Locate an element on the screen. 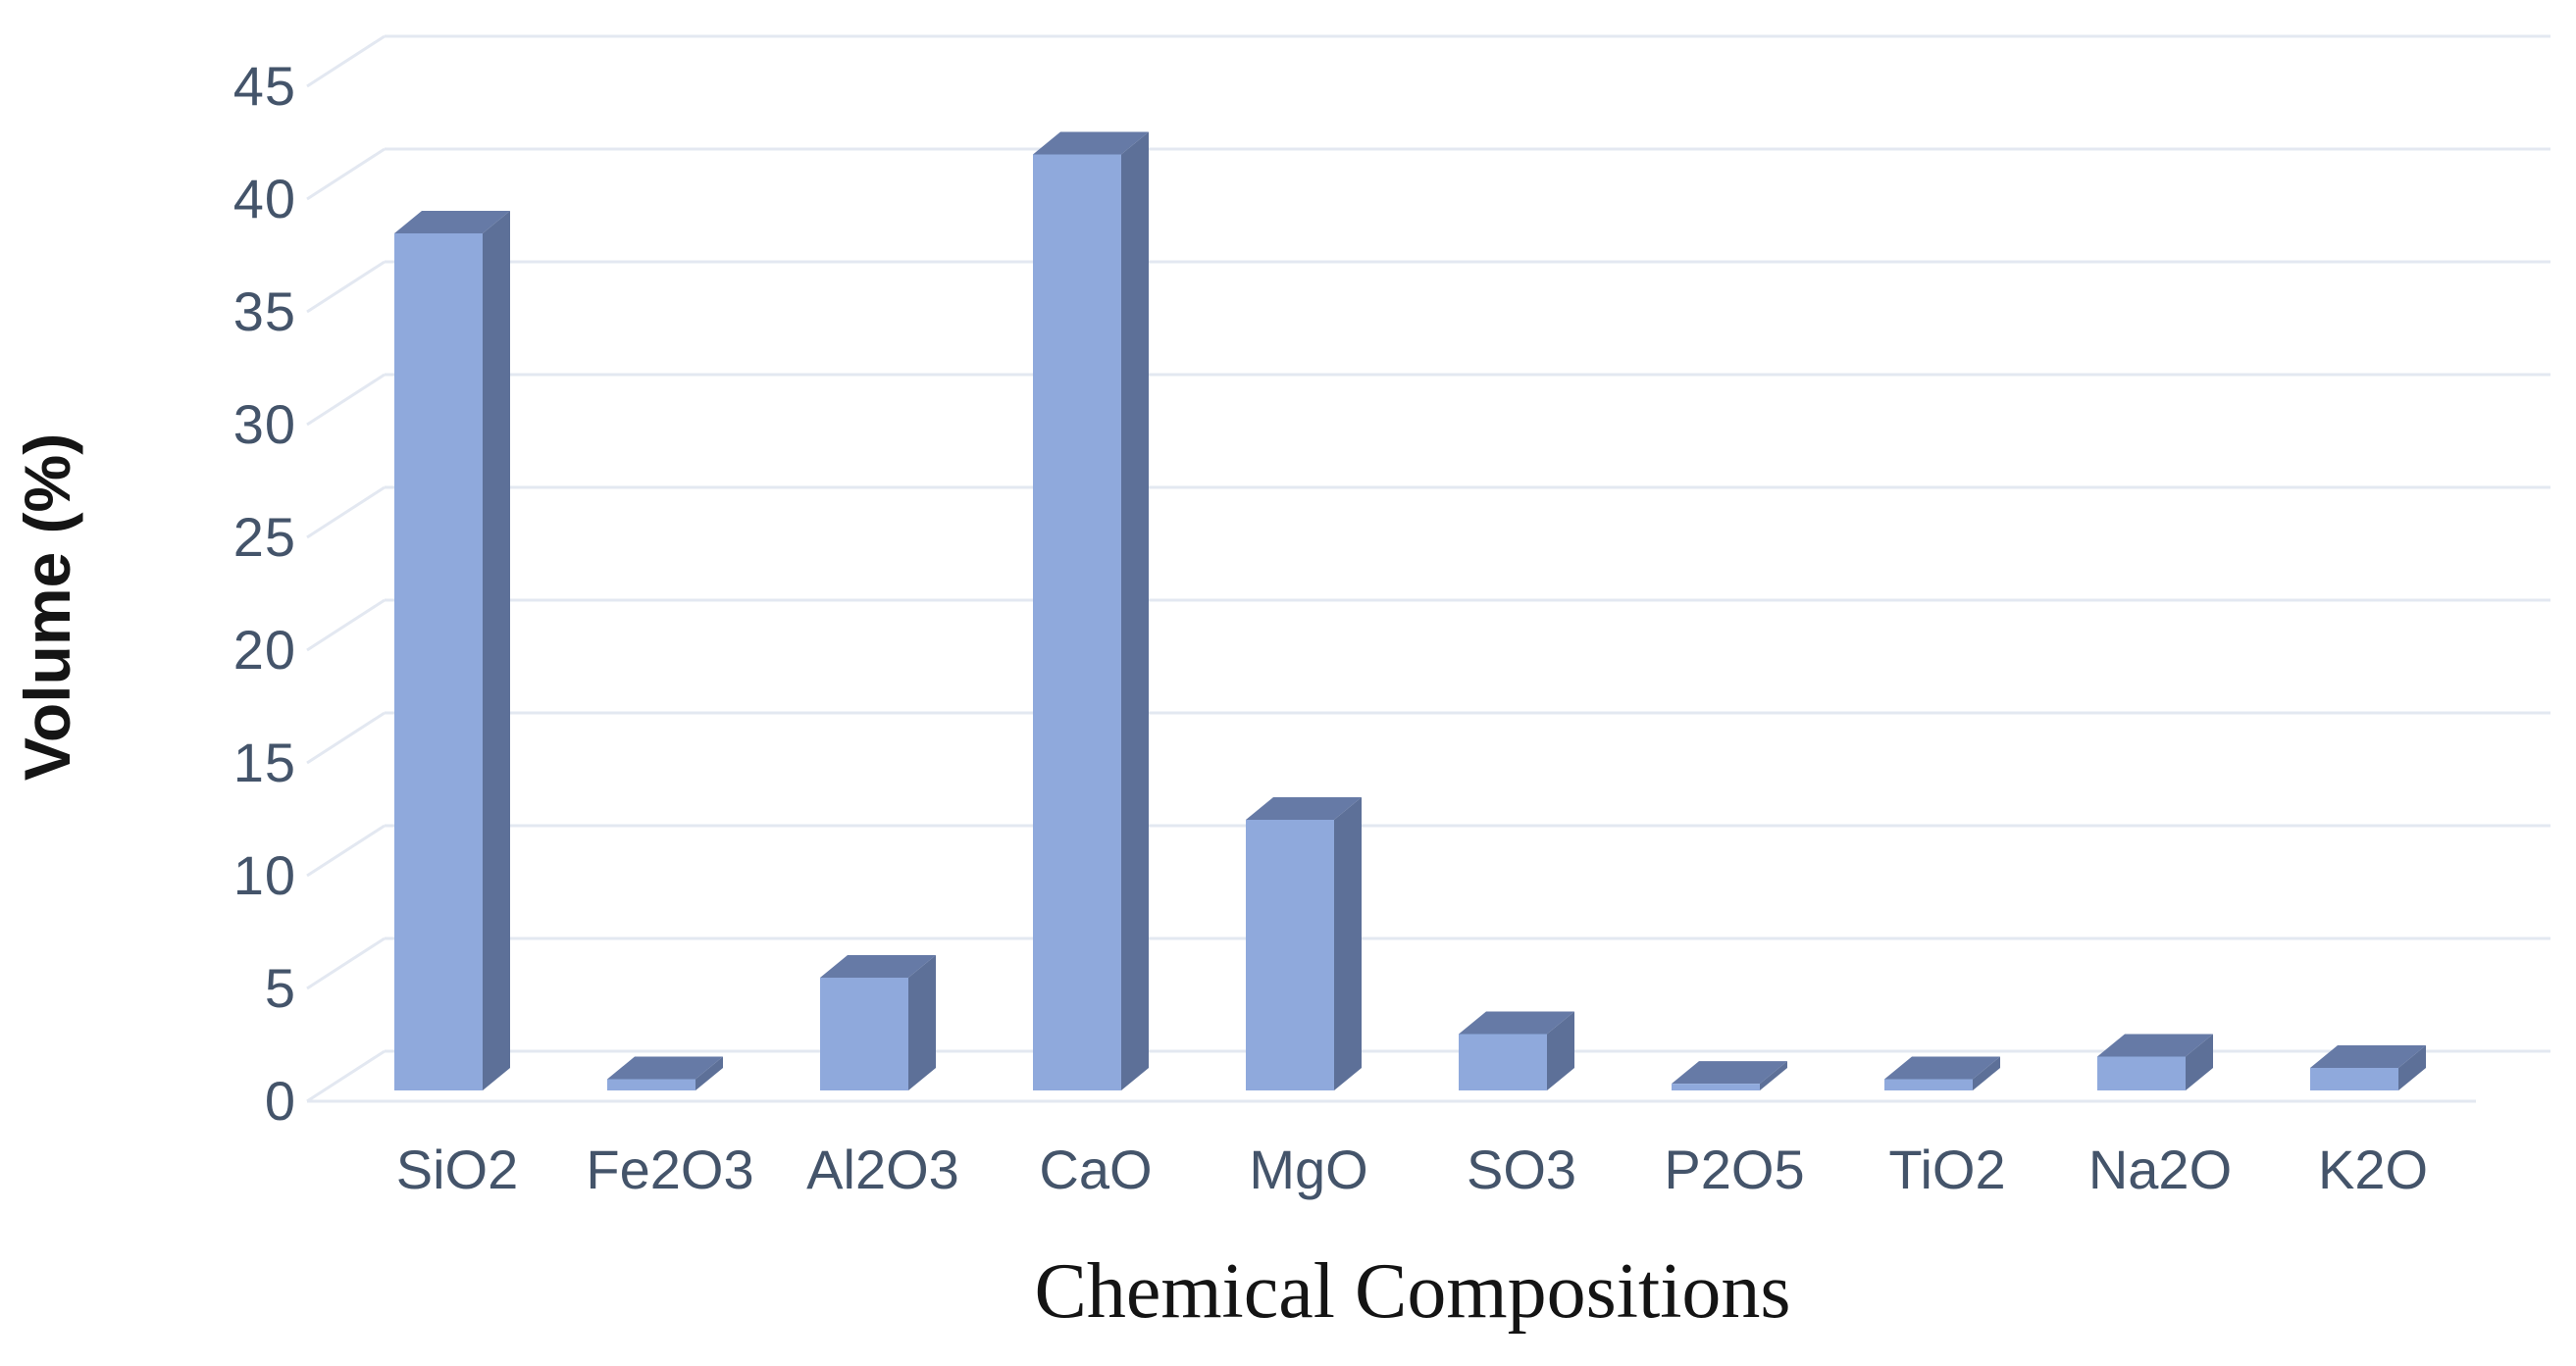 The image size is (2576, 1366). bar-side-sio2 is located at coordinates (496, 650).